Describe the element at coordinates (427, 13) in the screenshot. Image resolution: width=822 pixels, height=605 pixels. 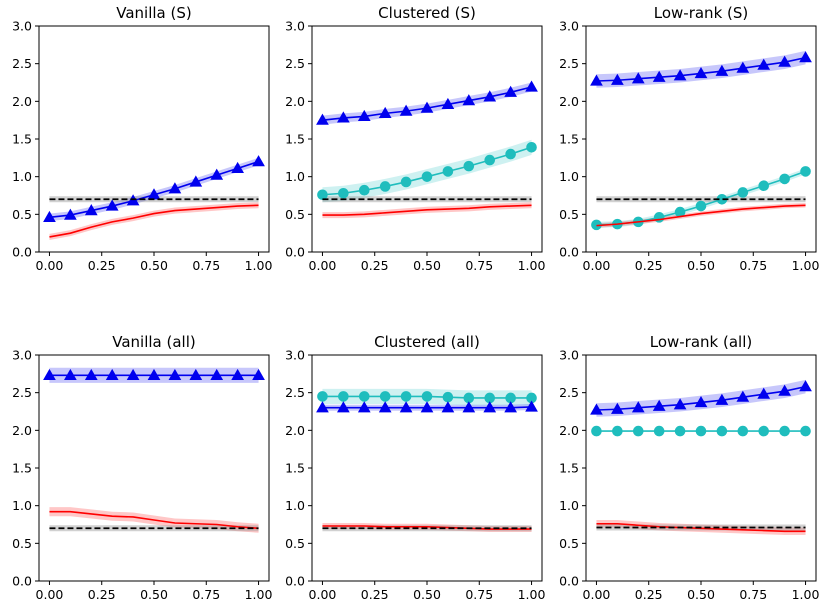
I see `chart-title: Clustered (S)` at that location.